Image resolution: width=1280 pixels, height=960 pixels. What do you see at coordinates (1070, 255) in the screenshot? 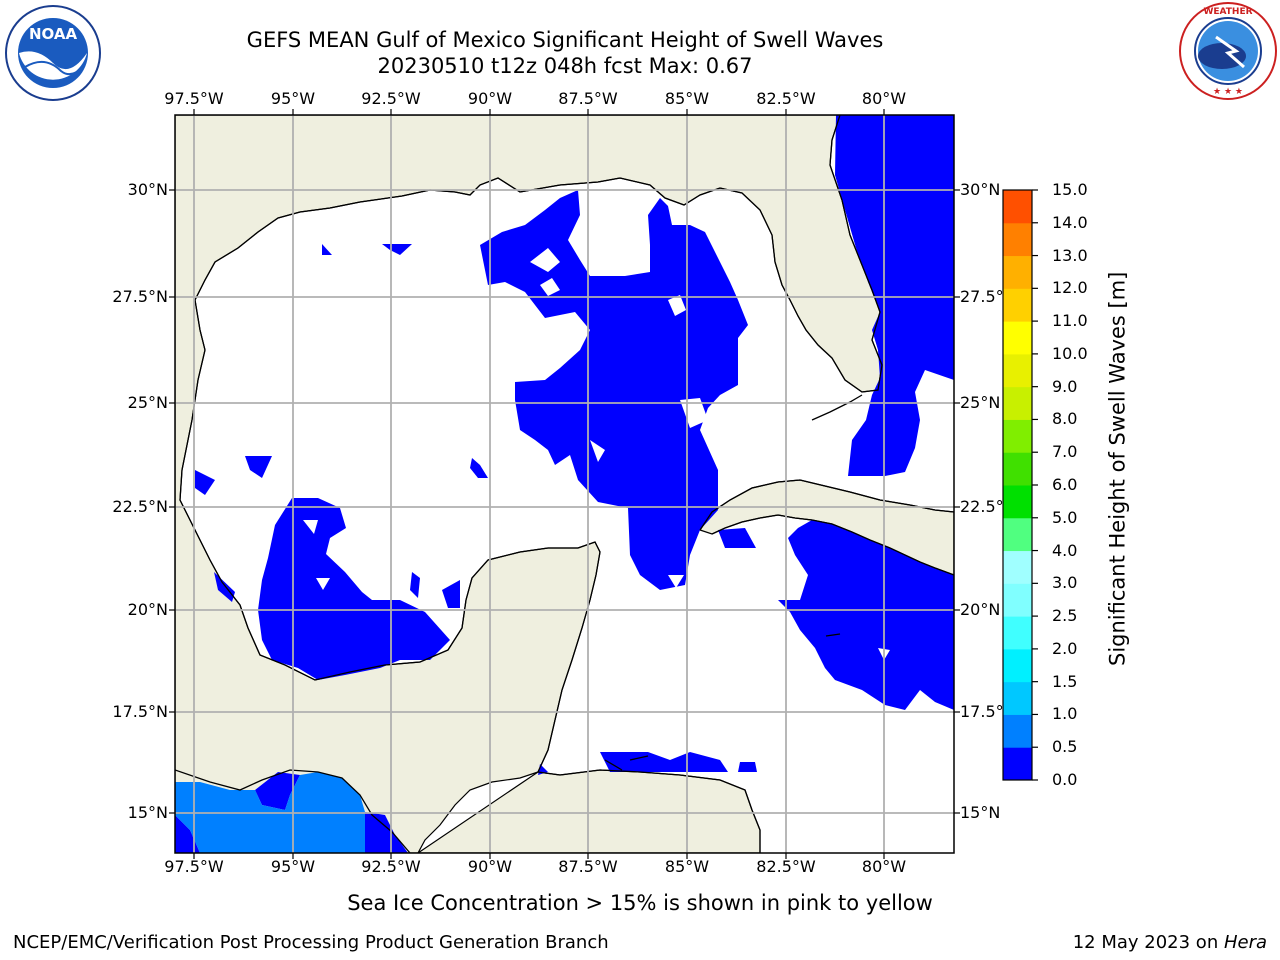
I see `colorbar-tick: 13.0` at bounding box center [1070, 255].